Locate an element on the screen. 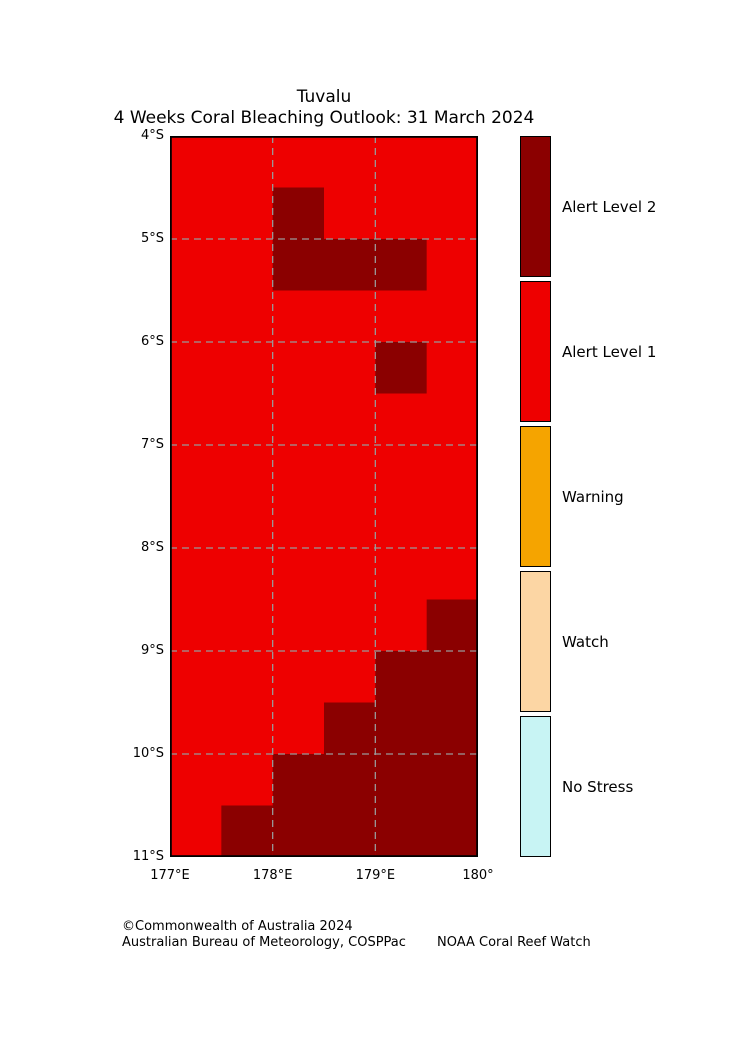 This screenshot has height=1052, width=742. colorbar-segment-warning is located at coordinates (535, 496).